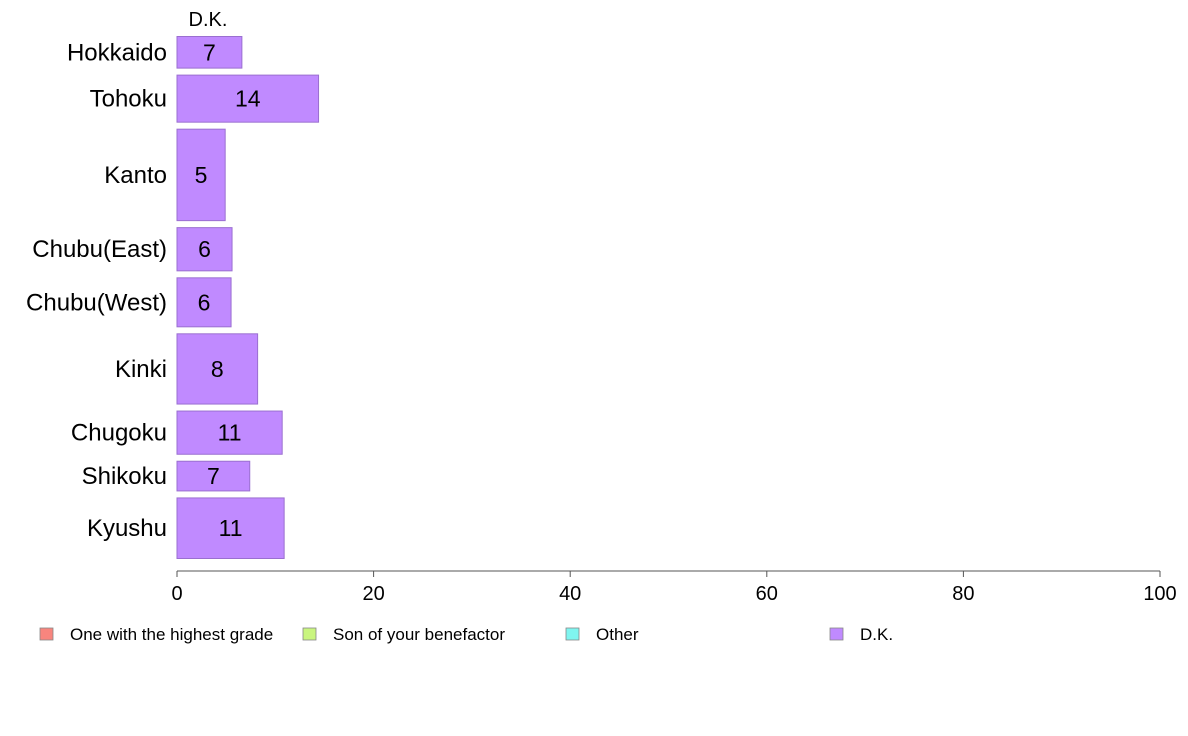  What do you see at coordinates (248, 297) in the screenshot?
I see `bars-group: 7 14 5 6 6 8 11 7 11` at bounding box center [248, 297].